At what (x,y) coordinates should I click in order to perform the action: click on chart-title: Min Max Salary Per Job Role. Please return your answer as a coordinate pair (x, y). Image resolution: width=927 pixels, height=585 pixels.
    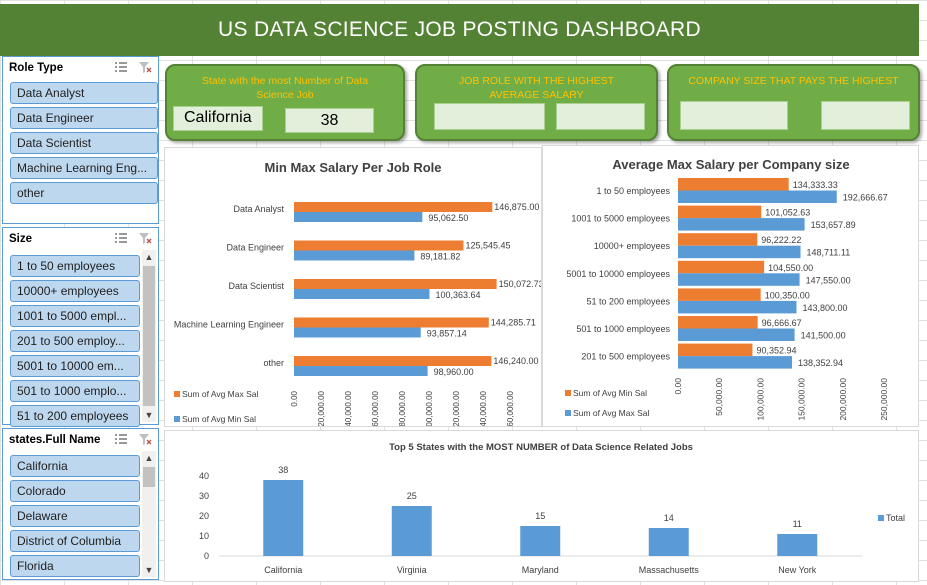
    Looking at the image, I should click on (352, 167).